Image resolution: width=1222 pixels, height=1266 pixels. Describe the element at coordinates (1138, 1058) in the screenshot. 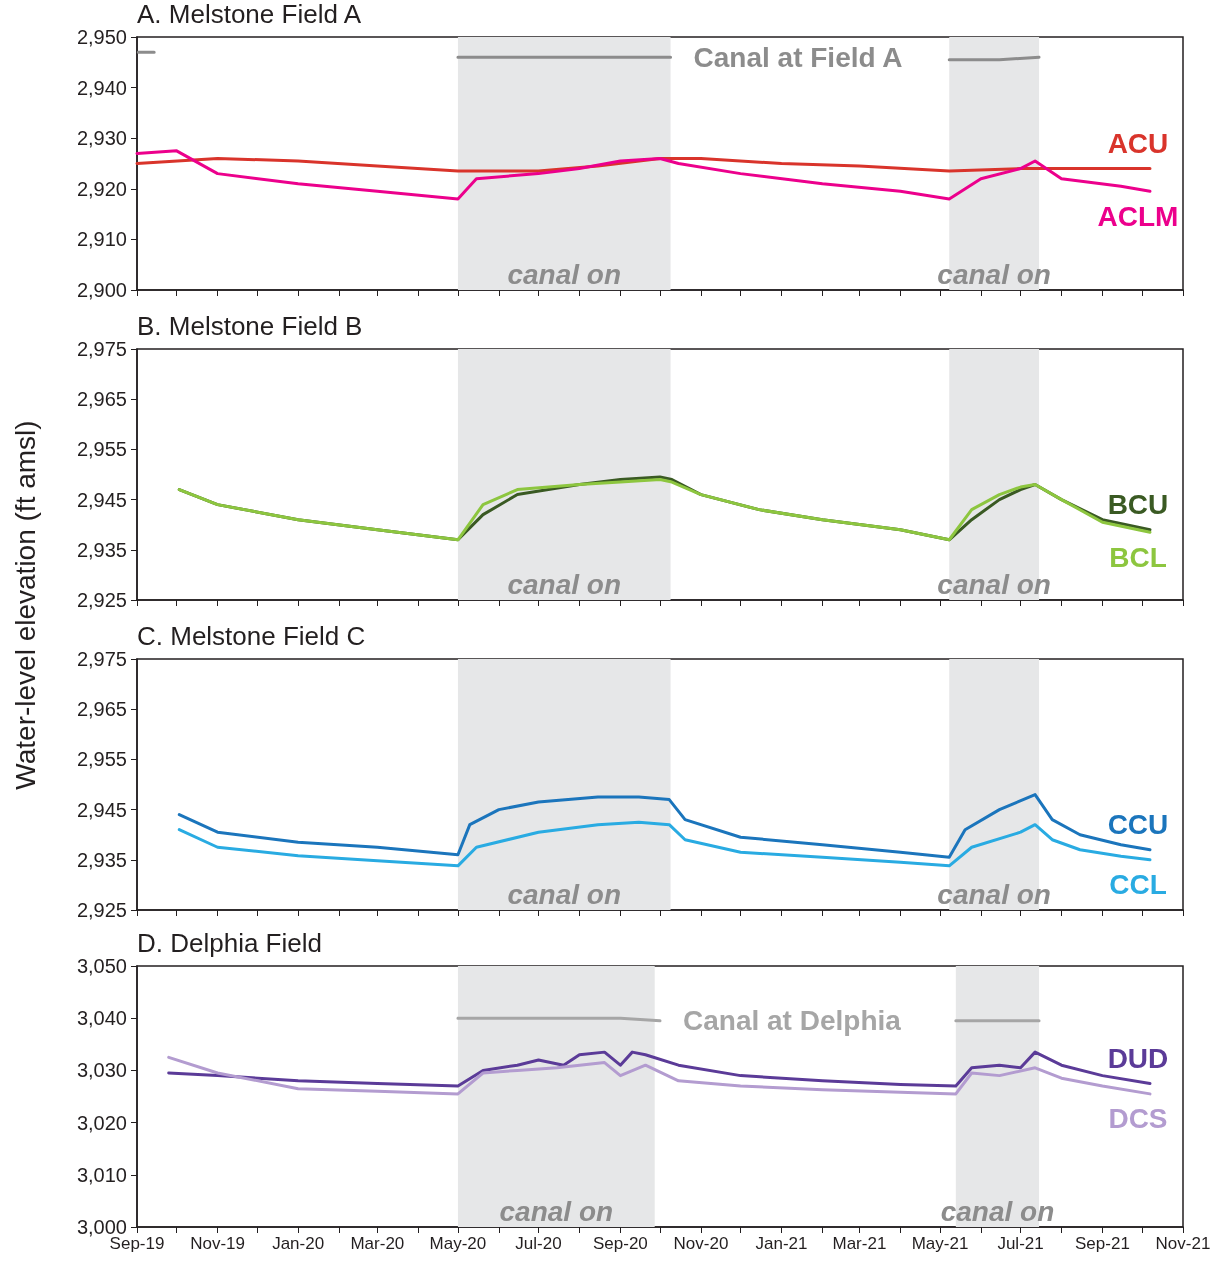

I see `series-label: DUD` at that location.